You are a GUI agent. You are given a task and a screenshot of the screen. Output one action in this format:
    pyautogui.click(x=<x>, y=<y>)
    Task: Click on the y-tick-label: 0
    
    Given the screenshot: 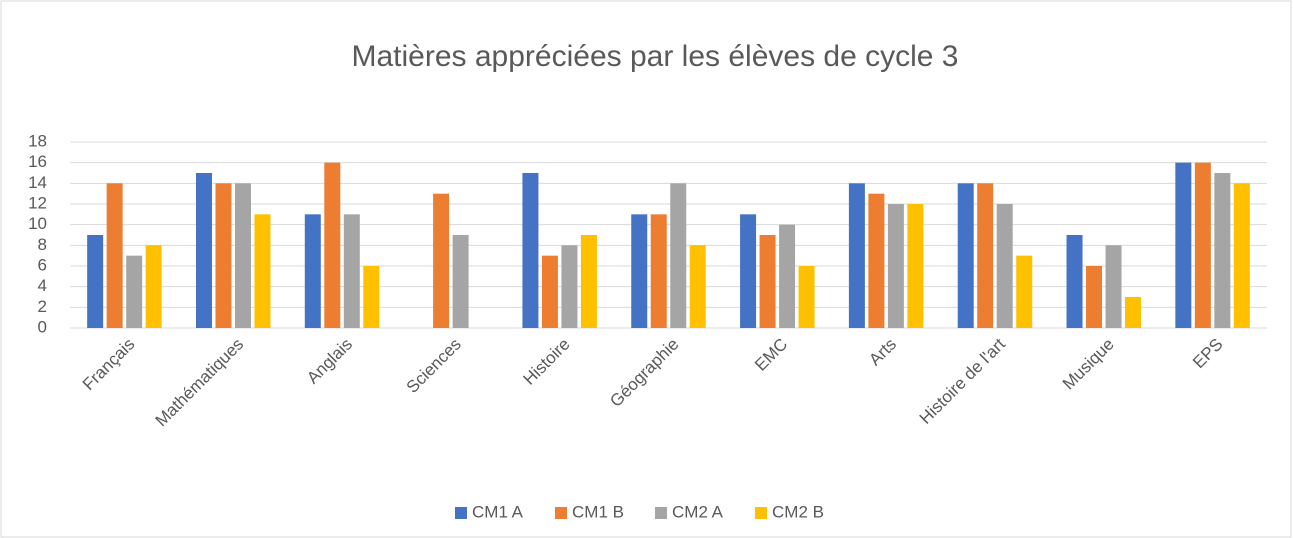 What is the action you would take?
    pyautogui.click(x=42, y=326)
    